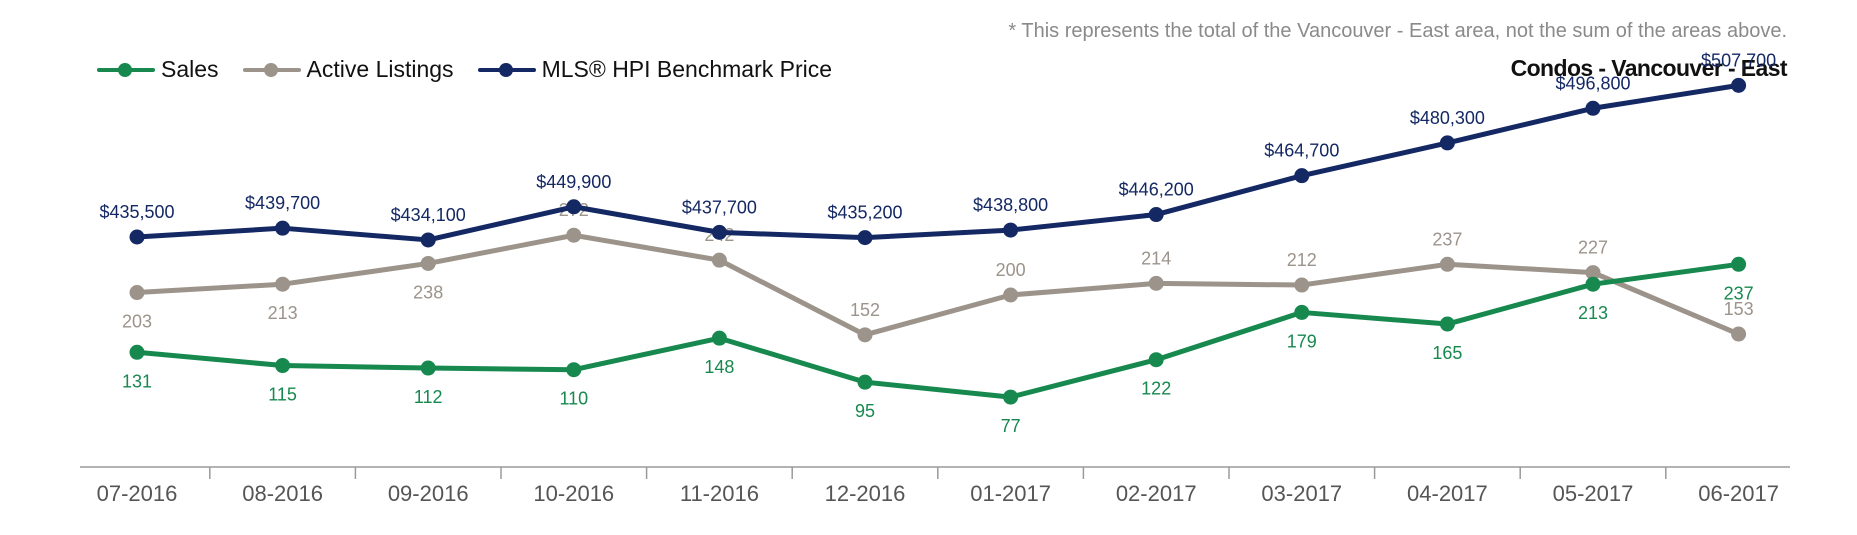 The width and height of the screenshot is (1857, 535). I want to click on x-tick-label: 06-2017, so click(1738, 493).